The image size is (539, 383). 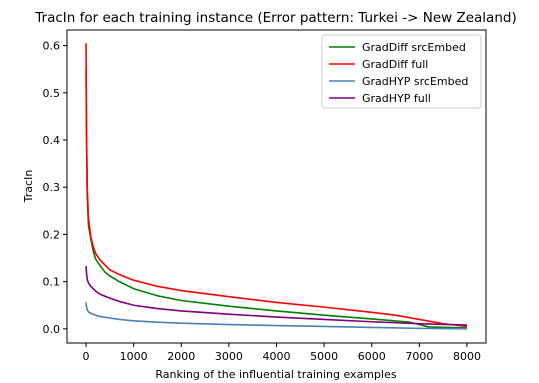 I want to click on x-tick-label: 1000, so click(x=134, y=356).